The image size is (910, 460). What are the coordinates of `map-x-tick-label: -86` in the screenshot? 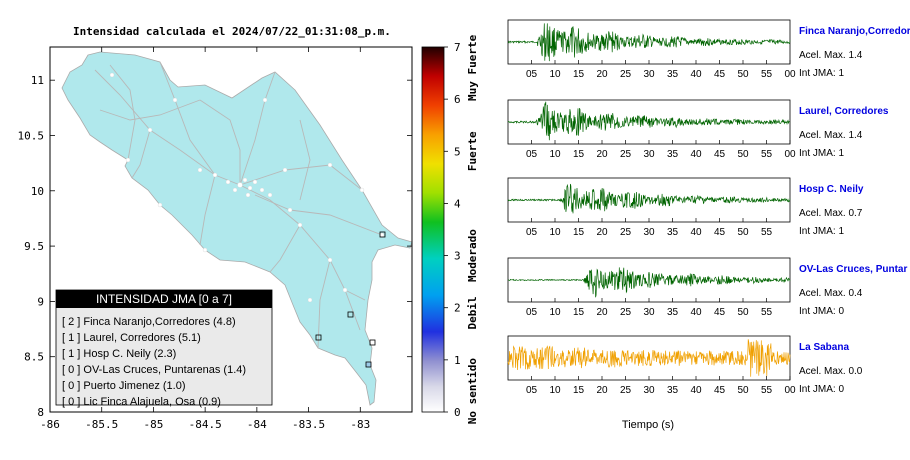 It's located at (50, 424).